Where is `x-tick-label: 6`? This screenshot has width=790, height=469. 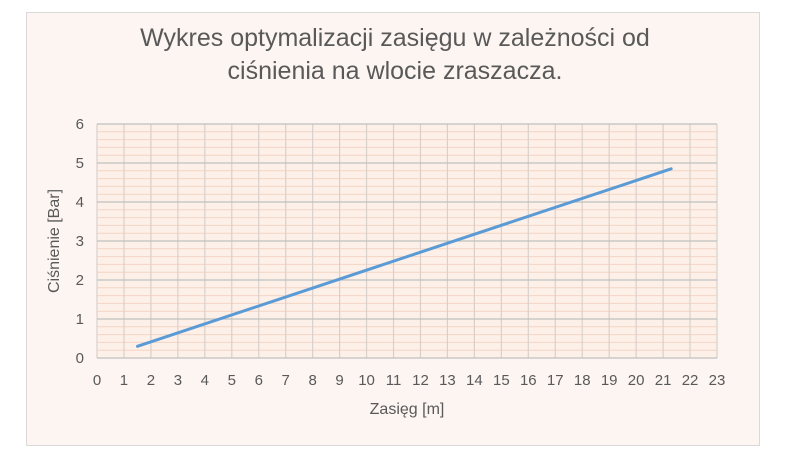 x-tick-label: 6 is located at coordinates (259, 380).